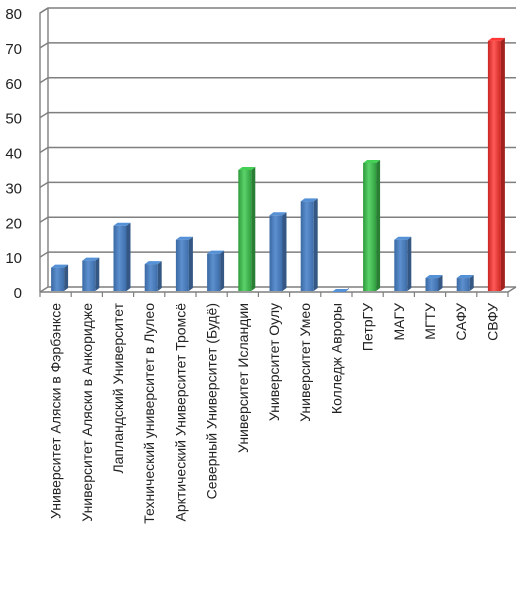 The width and height of the screenshot is (526, 608). I want to click on y-tick-label: 0, so click(18, 293).